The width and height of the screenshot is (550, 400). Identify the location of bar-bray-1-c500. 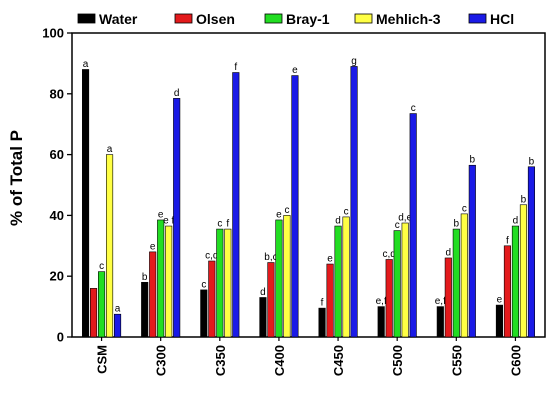
(397, 284).